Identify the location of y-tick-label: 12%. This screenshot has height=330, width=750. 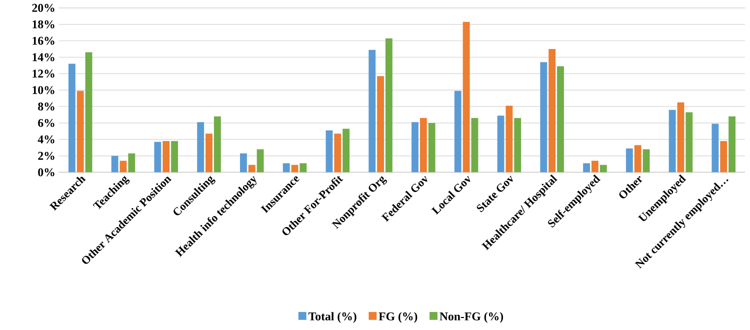
(43, 74).